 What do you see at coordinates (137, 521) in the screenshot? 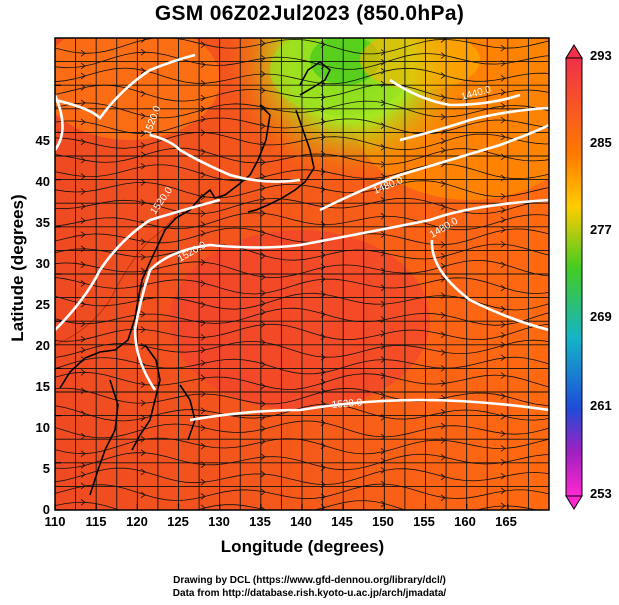
I see `lon-tick-label: 120` at bounding box center [137, 521].